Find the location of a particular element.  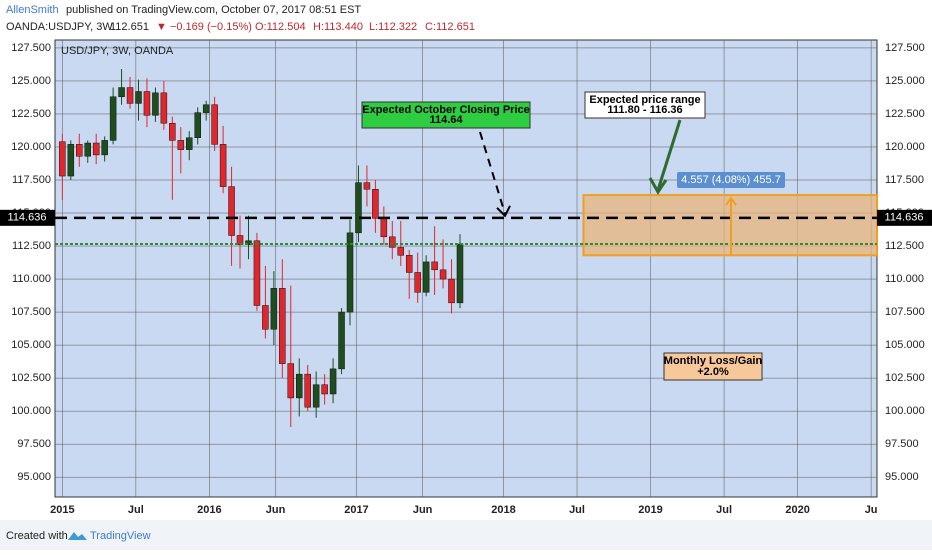

measure-box is located at coordinates (731, 180).